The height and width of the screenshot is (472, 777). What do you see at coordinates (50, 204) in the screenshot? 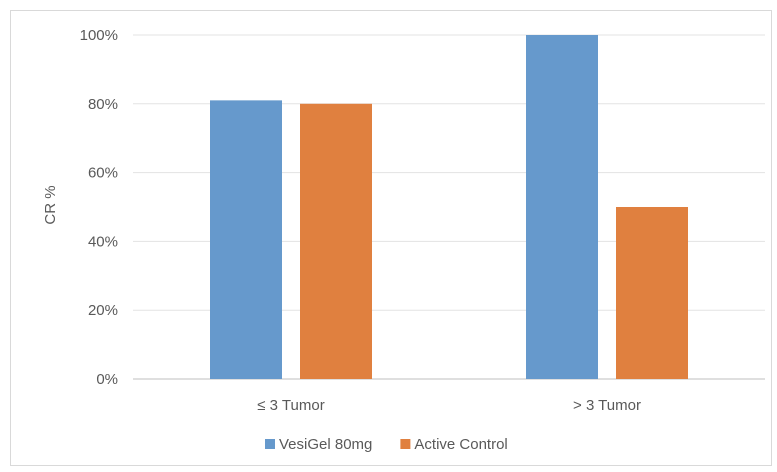
I see `y-axis-label: CR %` at bounding box center [50, 204].